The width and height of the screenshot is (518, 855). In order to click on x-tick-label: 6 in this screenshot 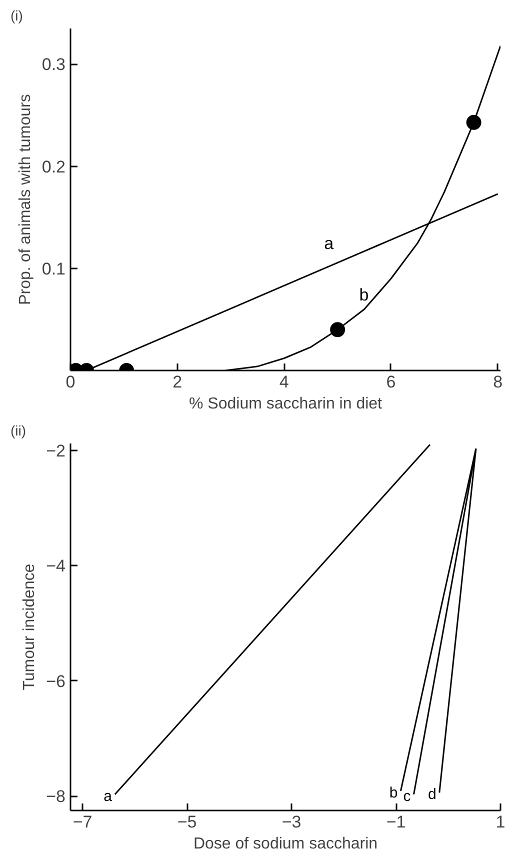, I will do `click(391, 382)`.